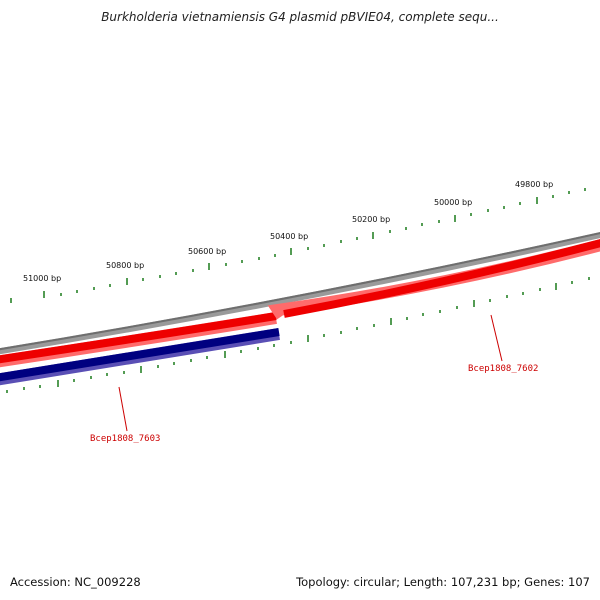  I want to click on scale-label: 50600 bp, so click(207, 251).